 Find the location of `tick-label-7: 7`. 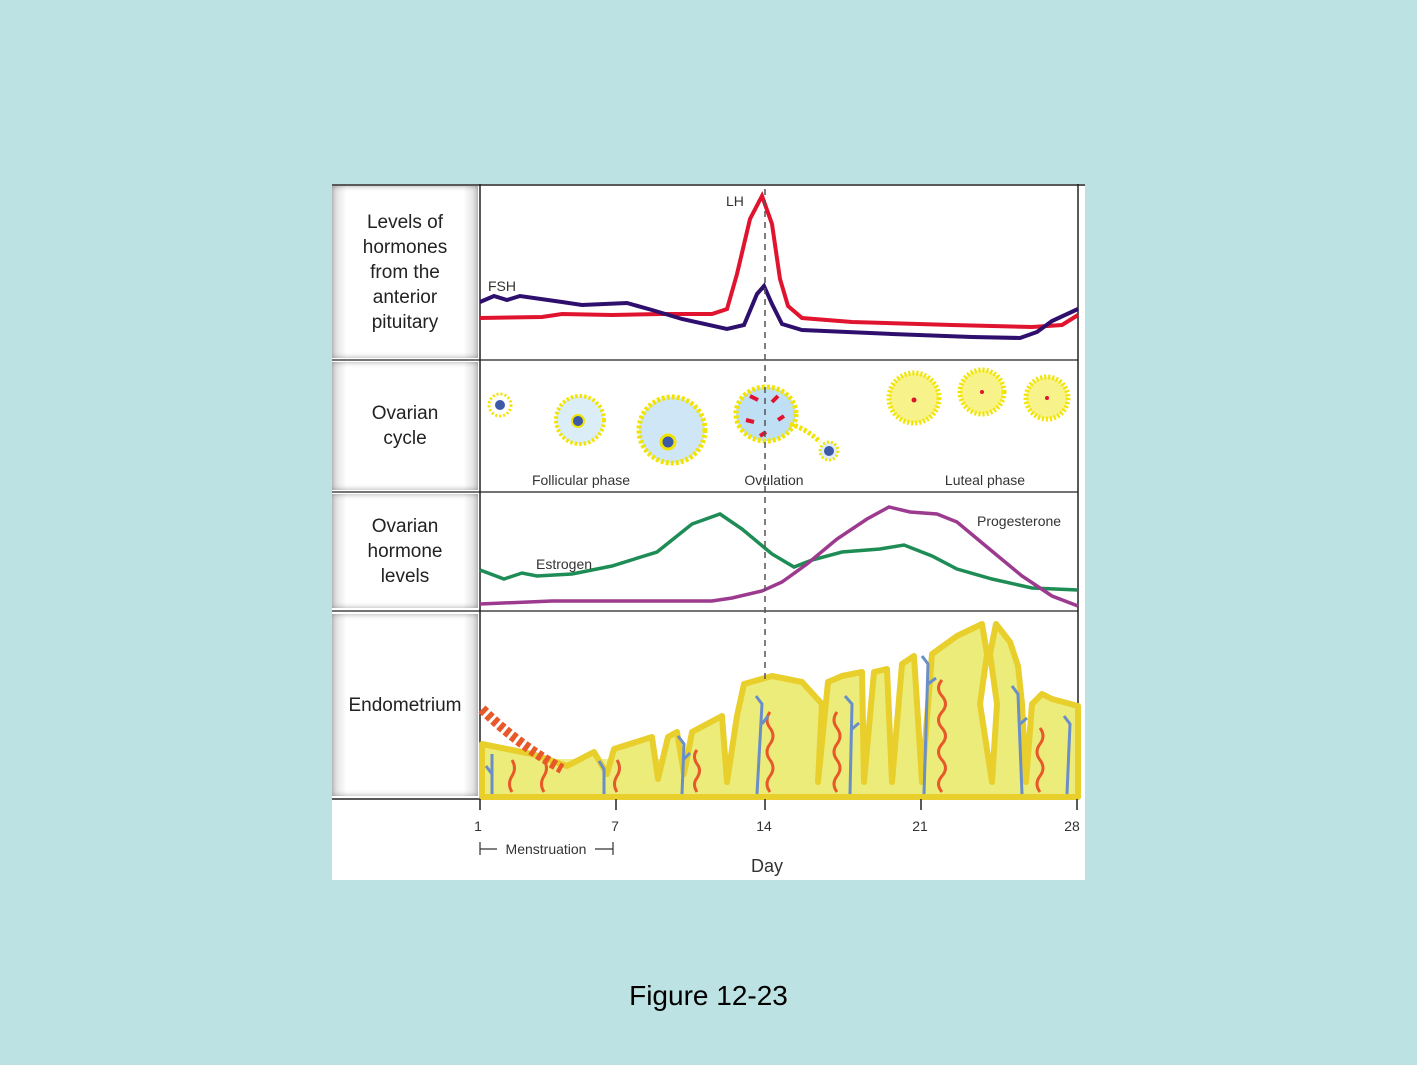

tick-label-7: 7 is located at coordinates (615, 826).